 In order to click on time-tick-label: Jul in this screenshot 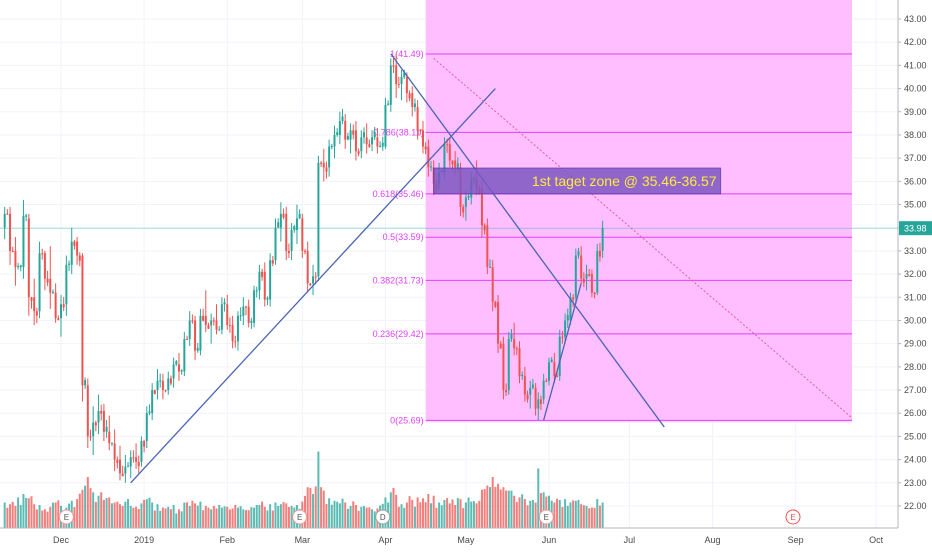, I will do `click(630, 540)`.